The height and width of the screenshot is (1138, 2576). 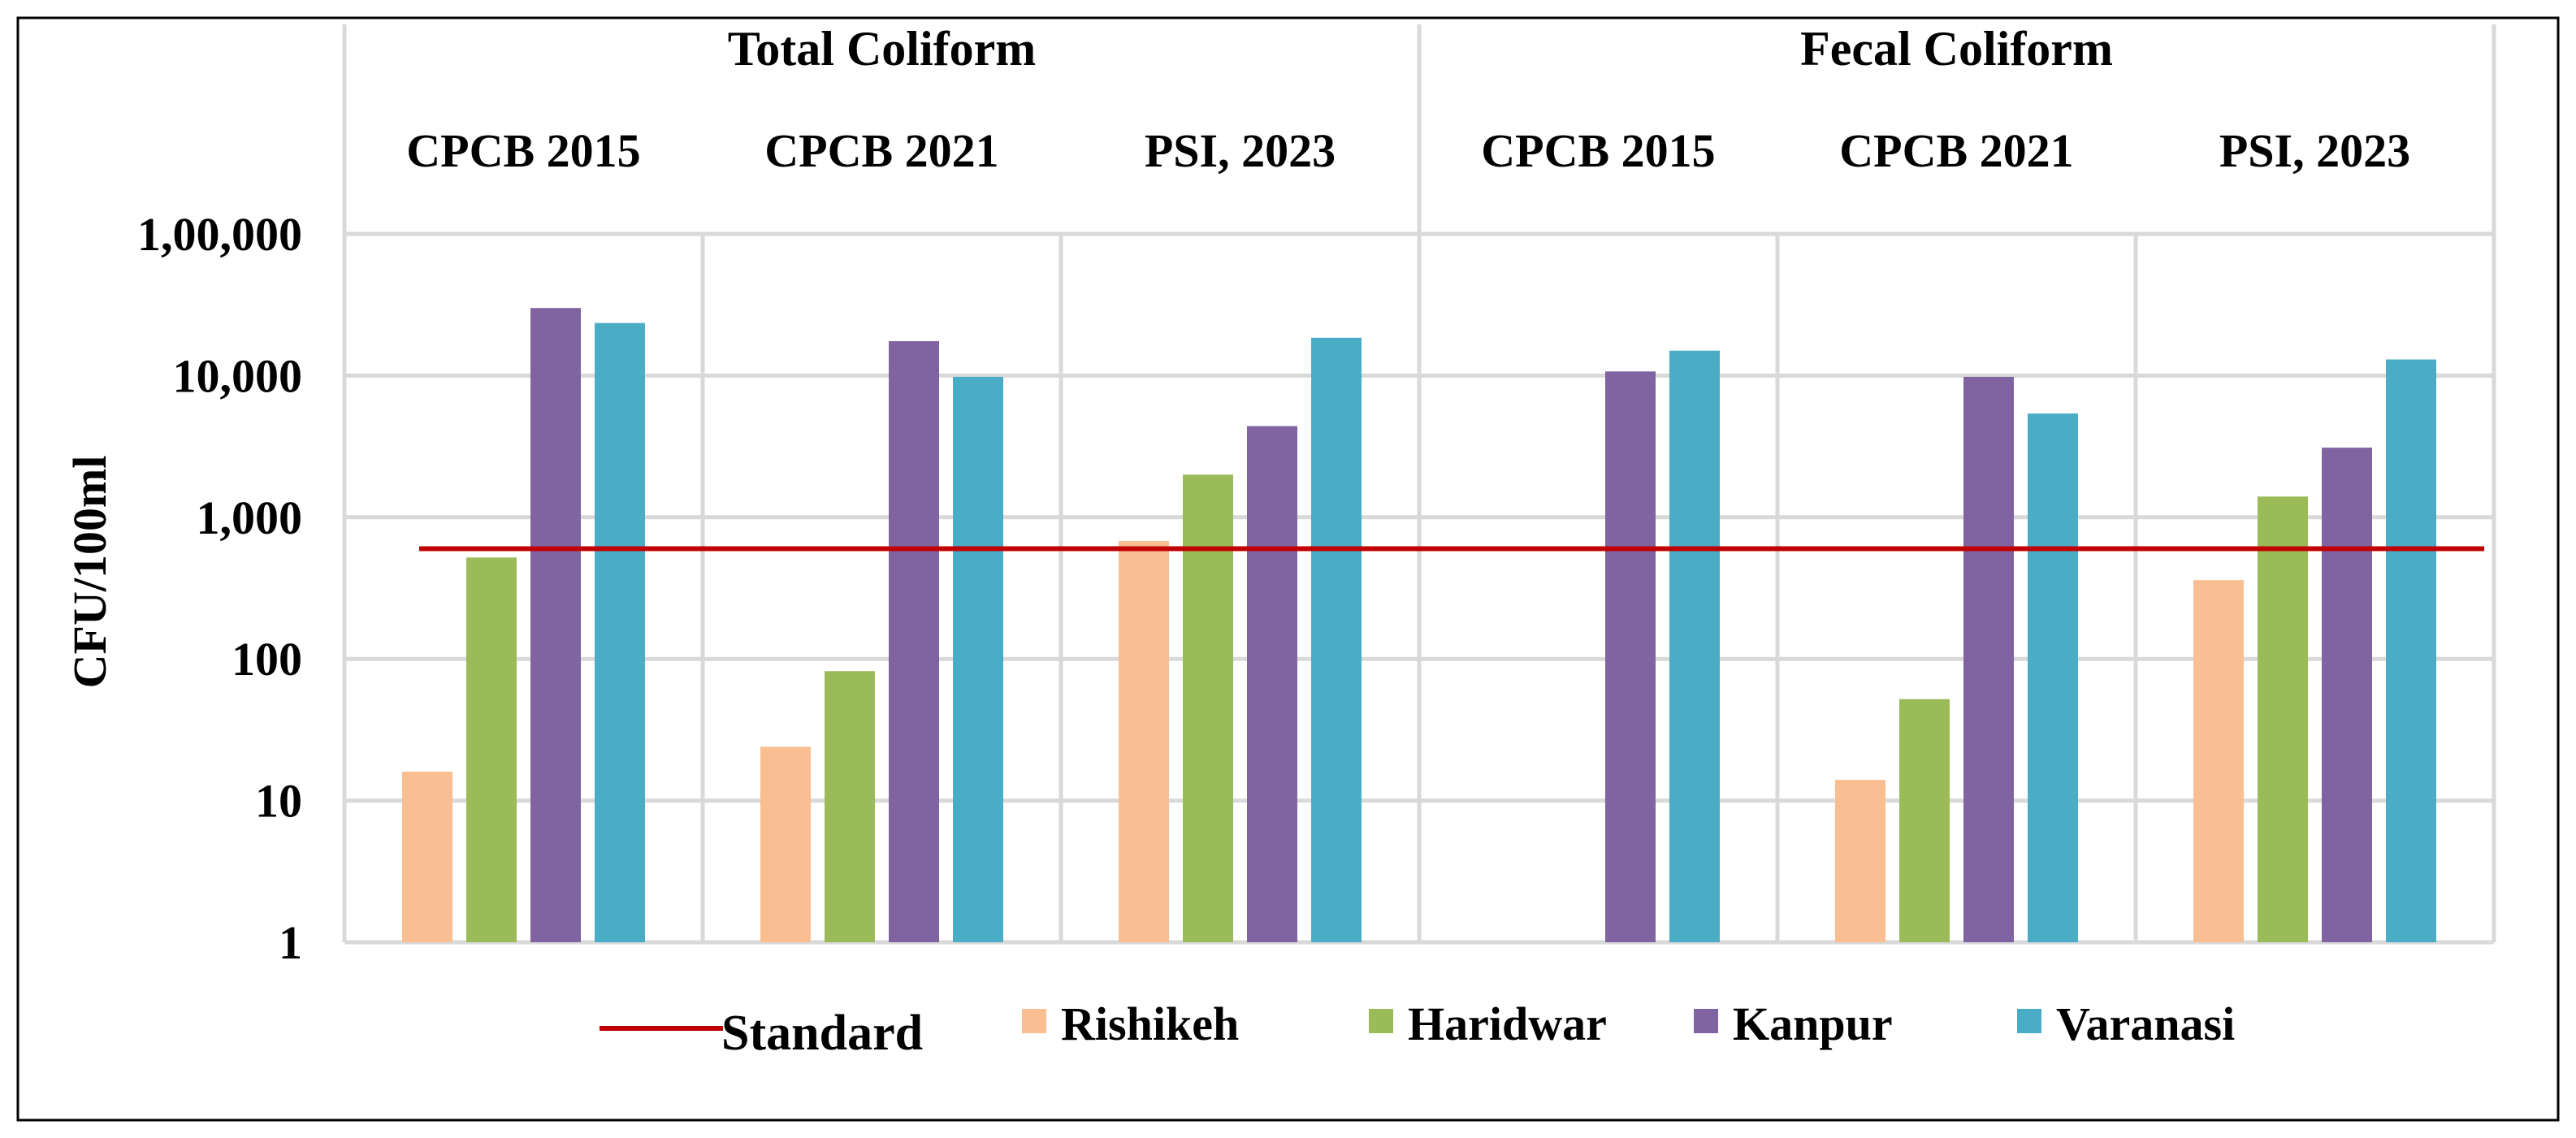 I want to click on legend-item-varanasi: Varanasi, so click(x=2126, y=1023).